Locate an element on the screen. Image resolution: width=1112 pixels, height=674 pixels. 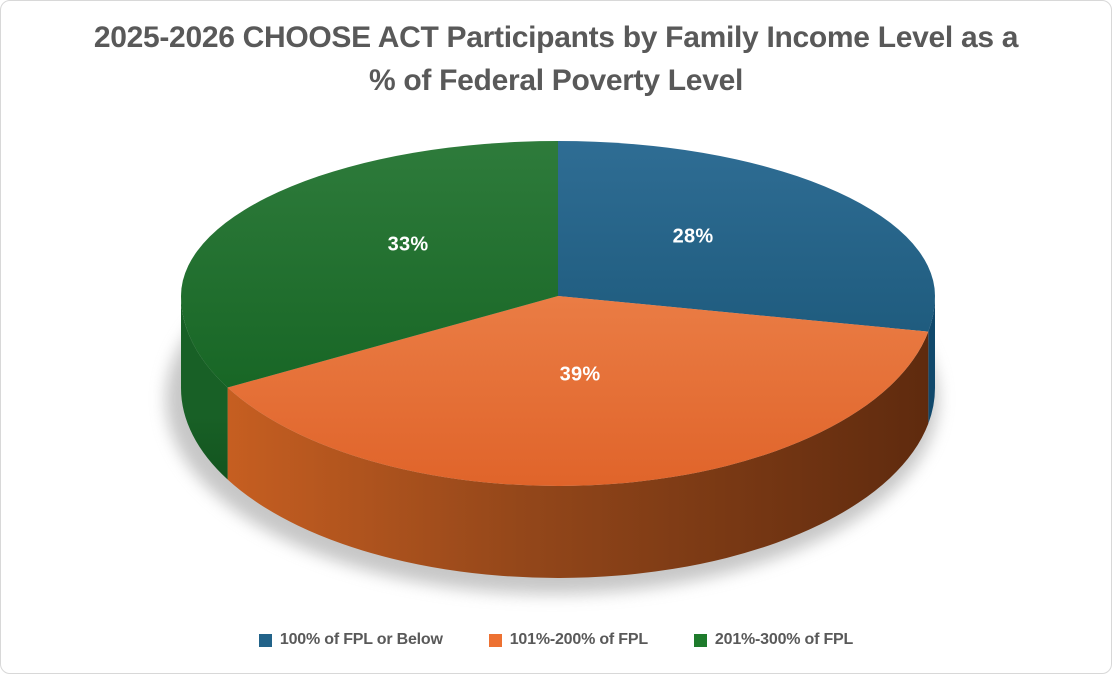
legend-item-1: 100% of FPL or Below is located at coordinates (350, 640).